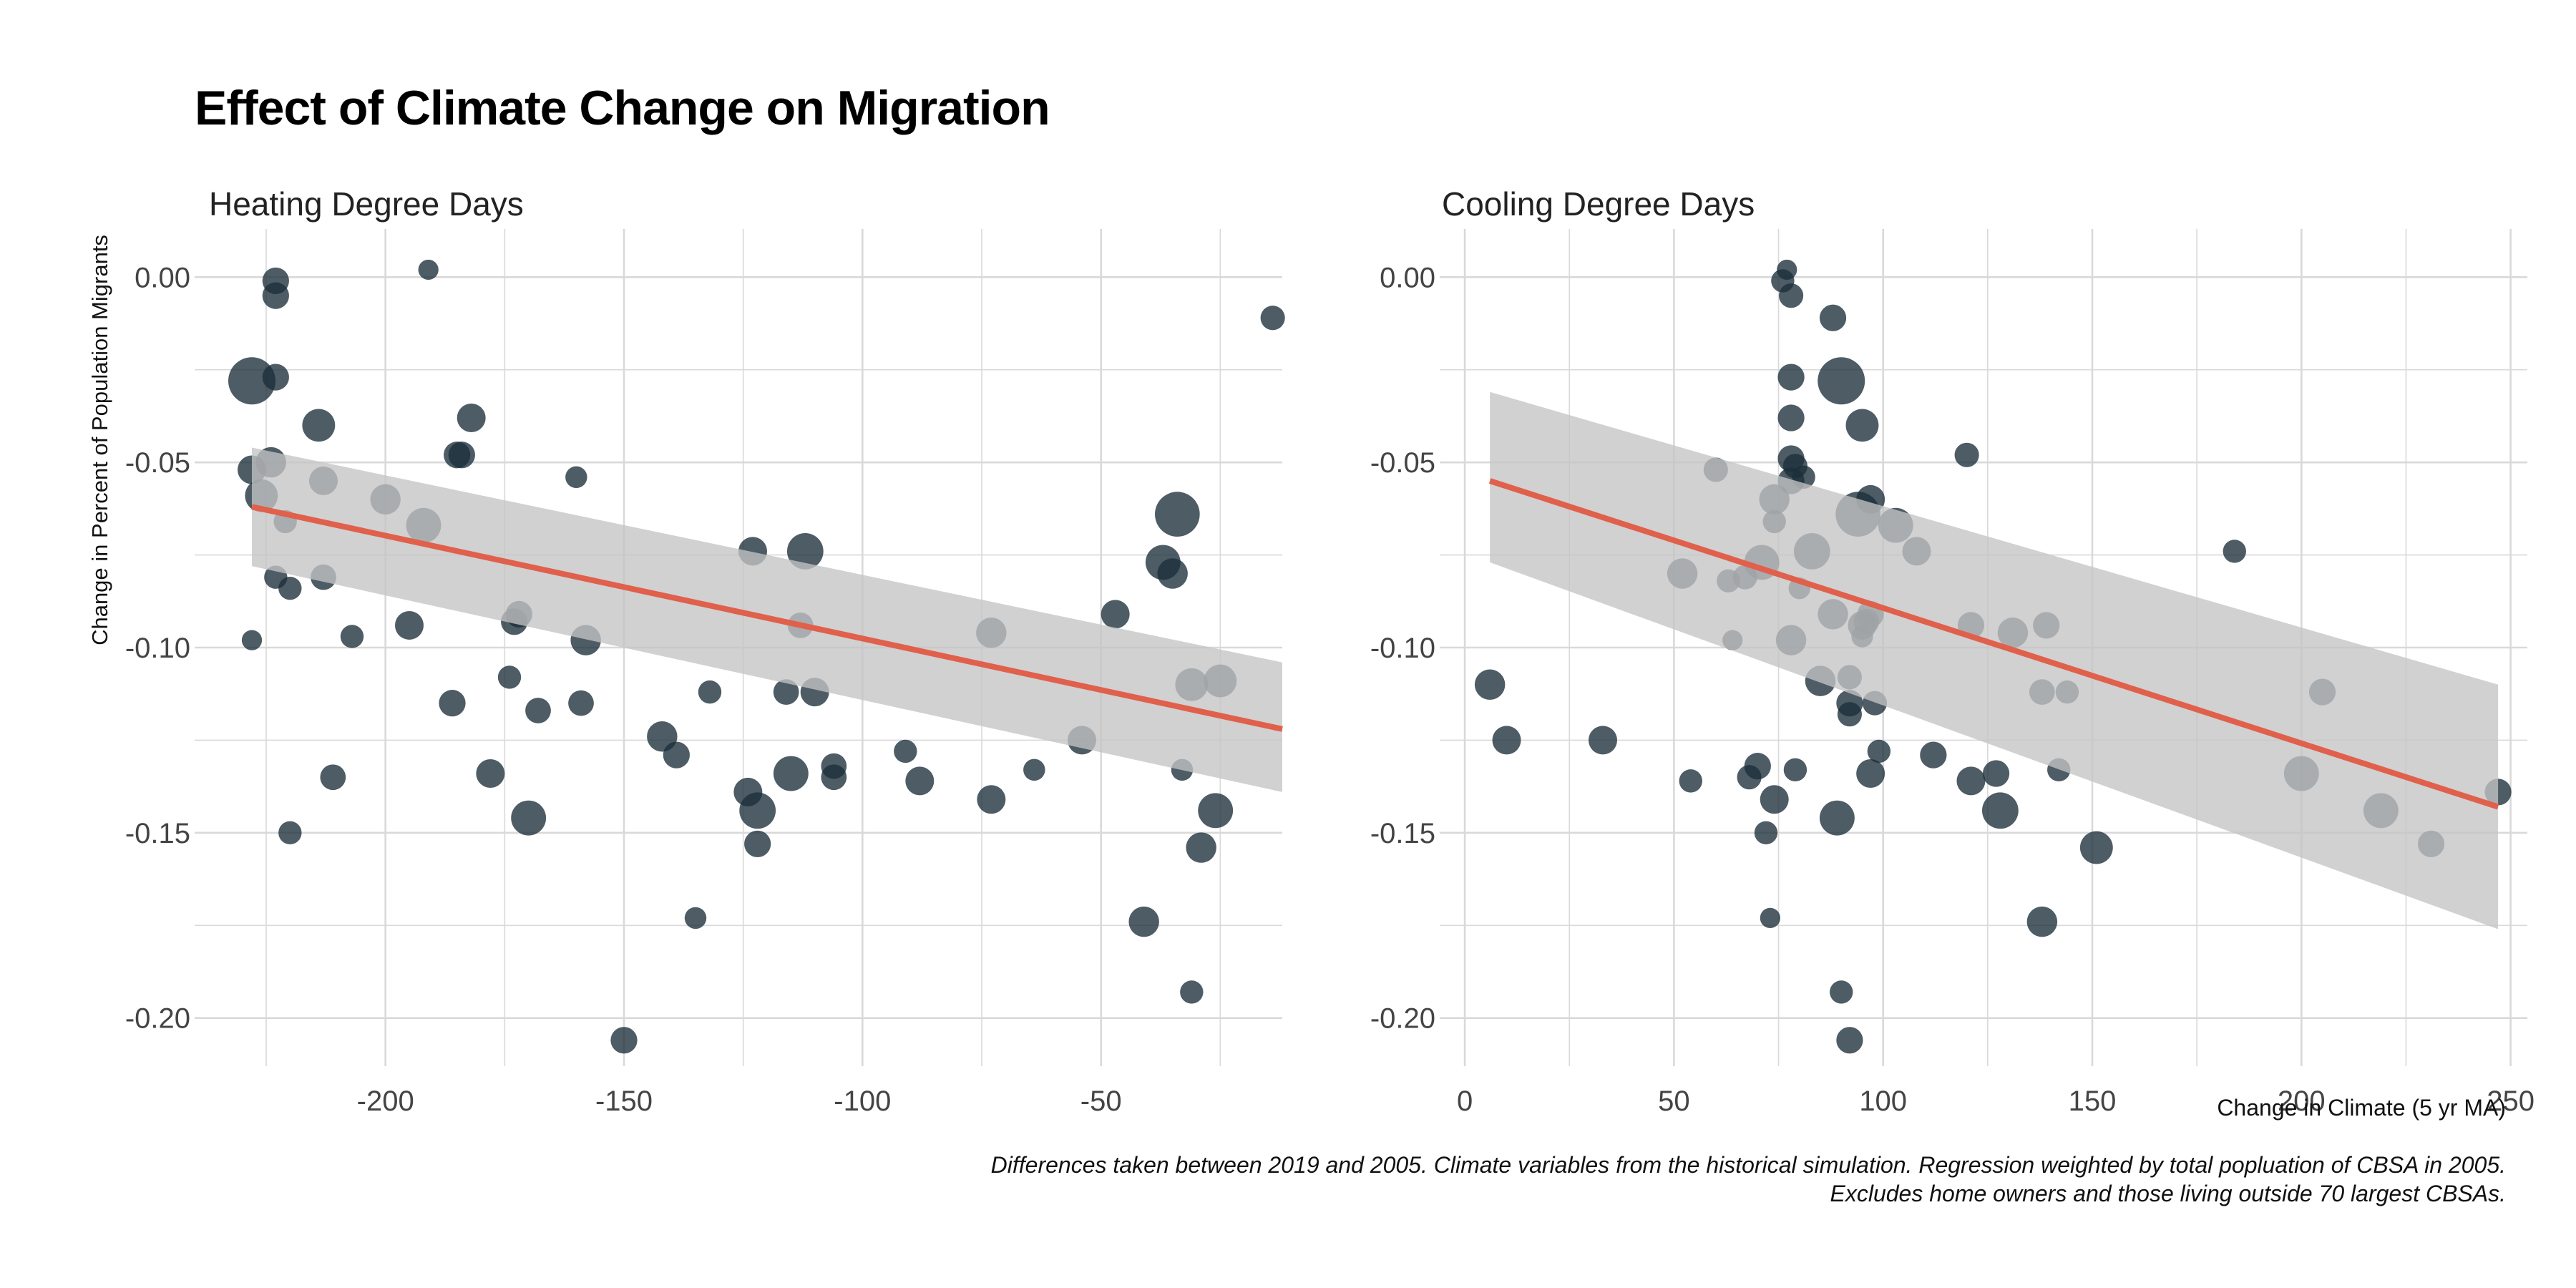 This screenshot has width=2576, height=1288. Describe the element at coordinates (862, 1101) in the screenshot. I see `x-tick-label: -100` at that location.